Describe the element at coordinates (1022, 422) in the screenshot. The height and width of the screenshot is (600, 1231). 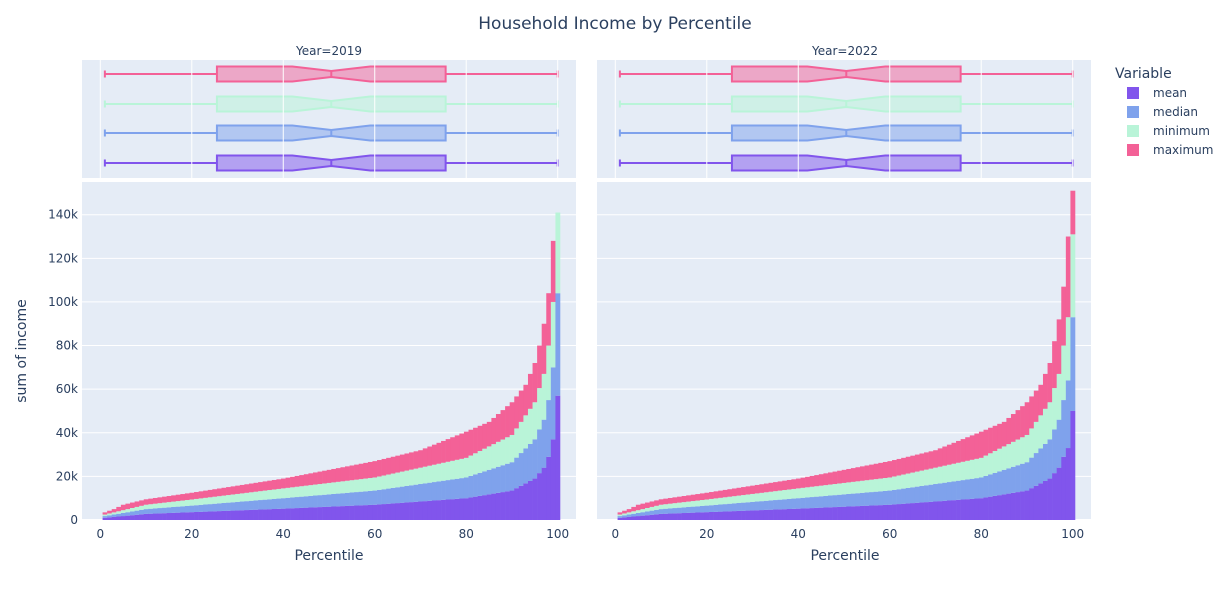
I see `bar-maximum-p89` at that location.